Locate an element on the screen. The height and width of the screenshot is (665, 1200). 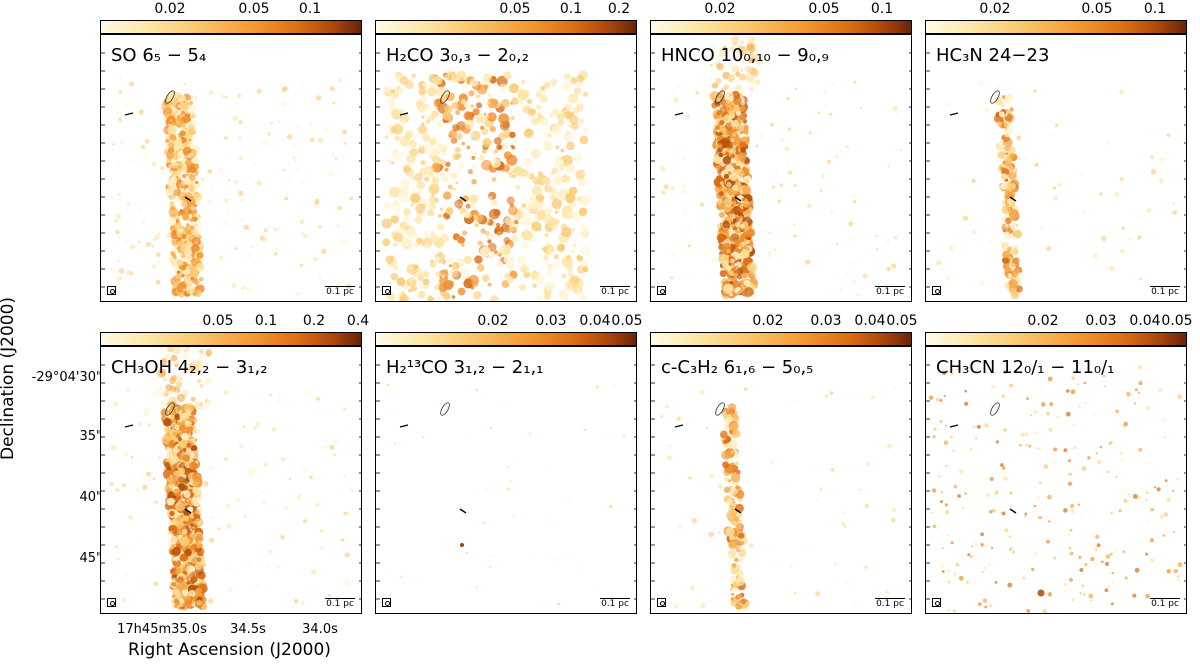
emission-map: SO 6₅ − 5₄ 0.1 pc is located at coordinates (231, 168).